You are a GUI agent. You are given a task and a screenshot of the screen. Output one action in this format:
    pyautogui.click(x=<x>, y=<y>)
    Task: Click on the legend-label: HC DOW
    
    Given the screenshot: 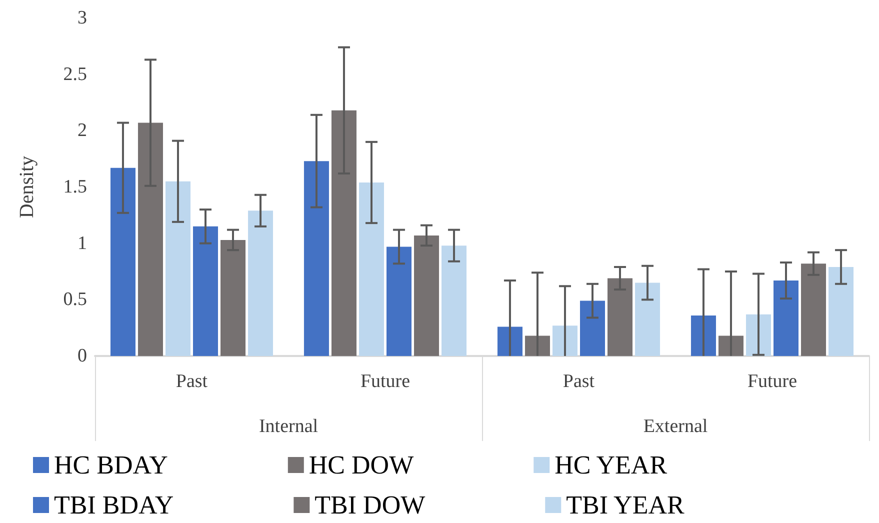 What is the action you would take?
    pyautogui.click(x=361, y=465)
    